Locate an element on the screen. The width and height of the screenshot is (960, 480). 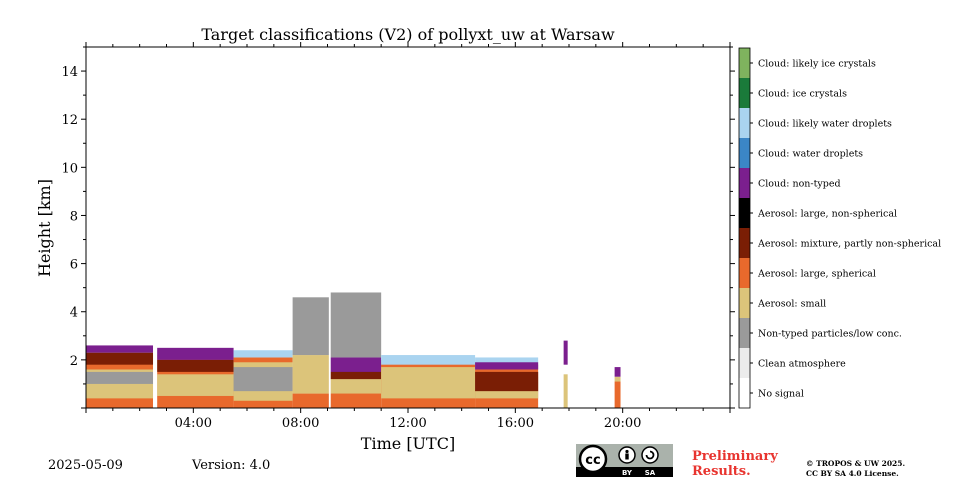
copyright-line-1: © TROPOS & UW 2025. is located at coordinates (856, 463).